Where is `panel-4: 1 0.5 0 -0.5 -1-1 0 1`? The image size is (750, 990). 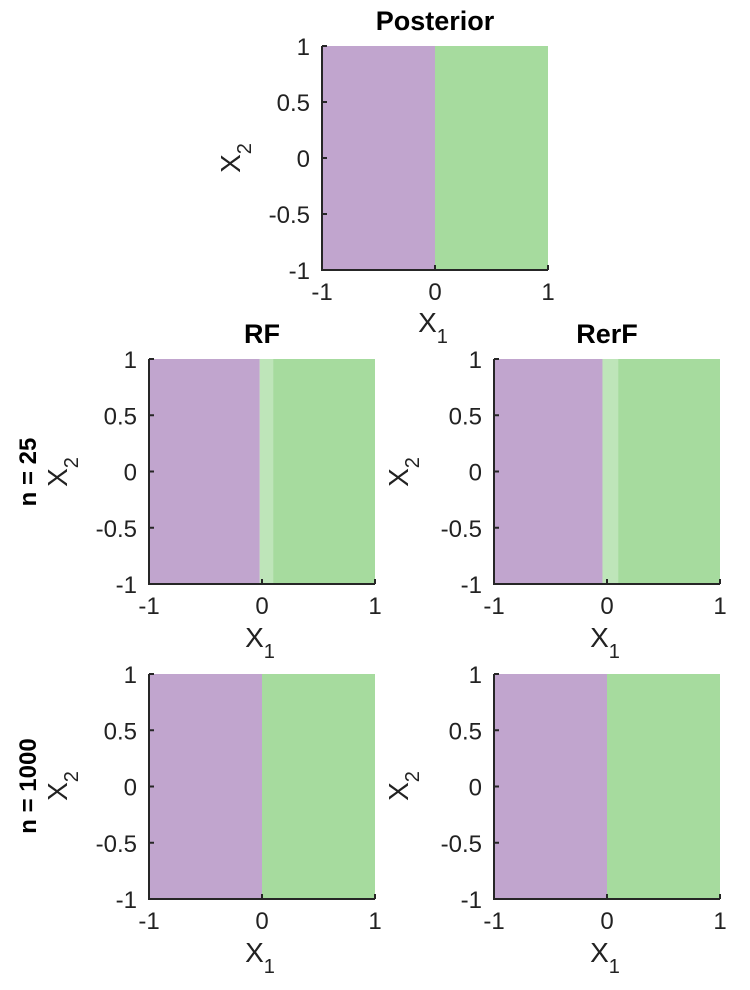 panel-4: 1 0.5 0 -0.5 -1-1 0 1 is located at coordinates (584, 798).